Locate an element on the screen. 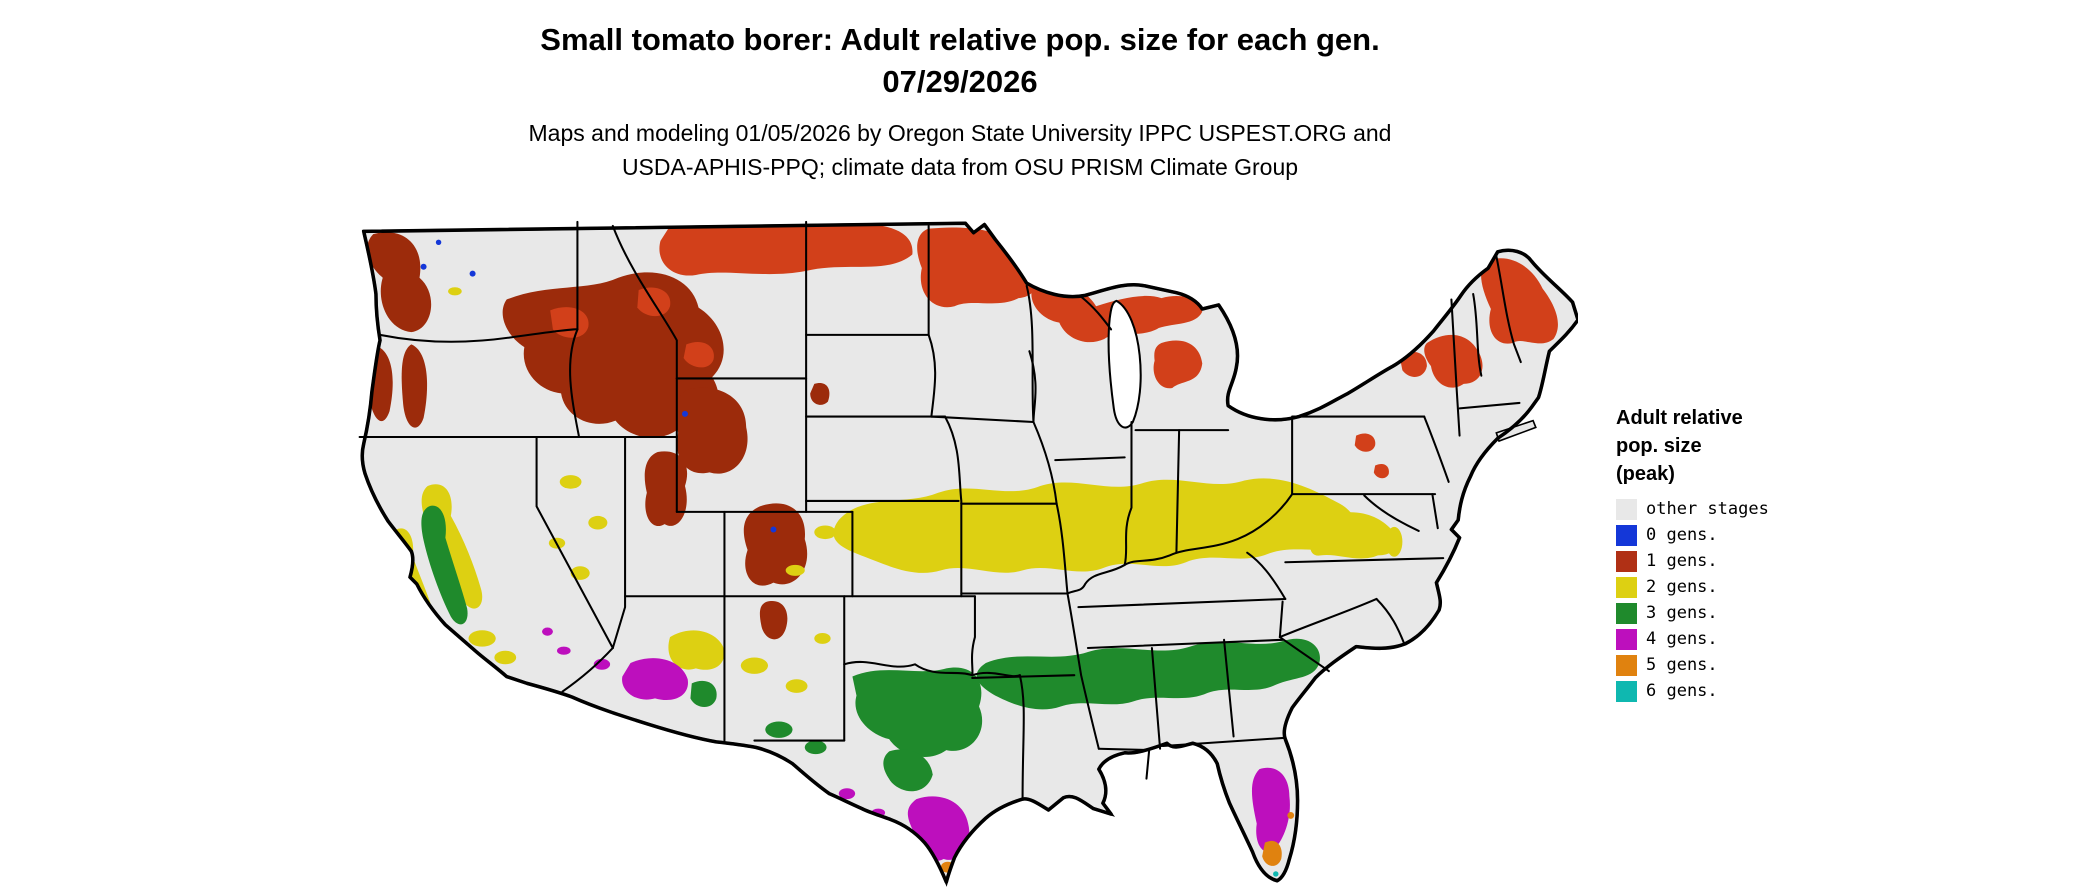 This screenshot has height=892, width=2100. legend-title: Adult relative pop. size (peak) is located at coordinates (1736, 446).